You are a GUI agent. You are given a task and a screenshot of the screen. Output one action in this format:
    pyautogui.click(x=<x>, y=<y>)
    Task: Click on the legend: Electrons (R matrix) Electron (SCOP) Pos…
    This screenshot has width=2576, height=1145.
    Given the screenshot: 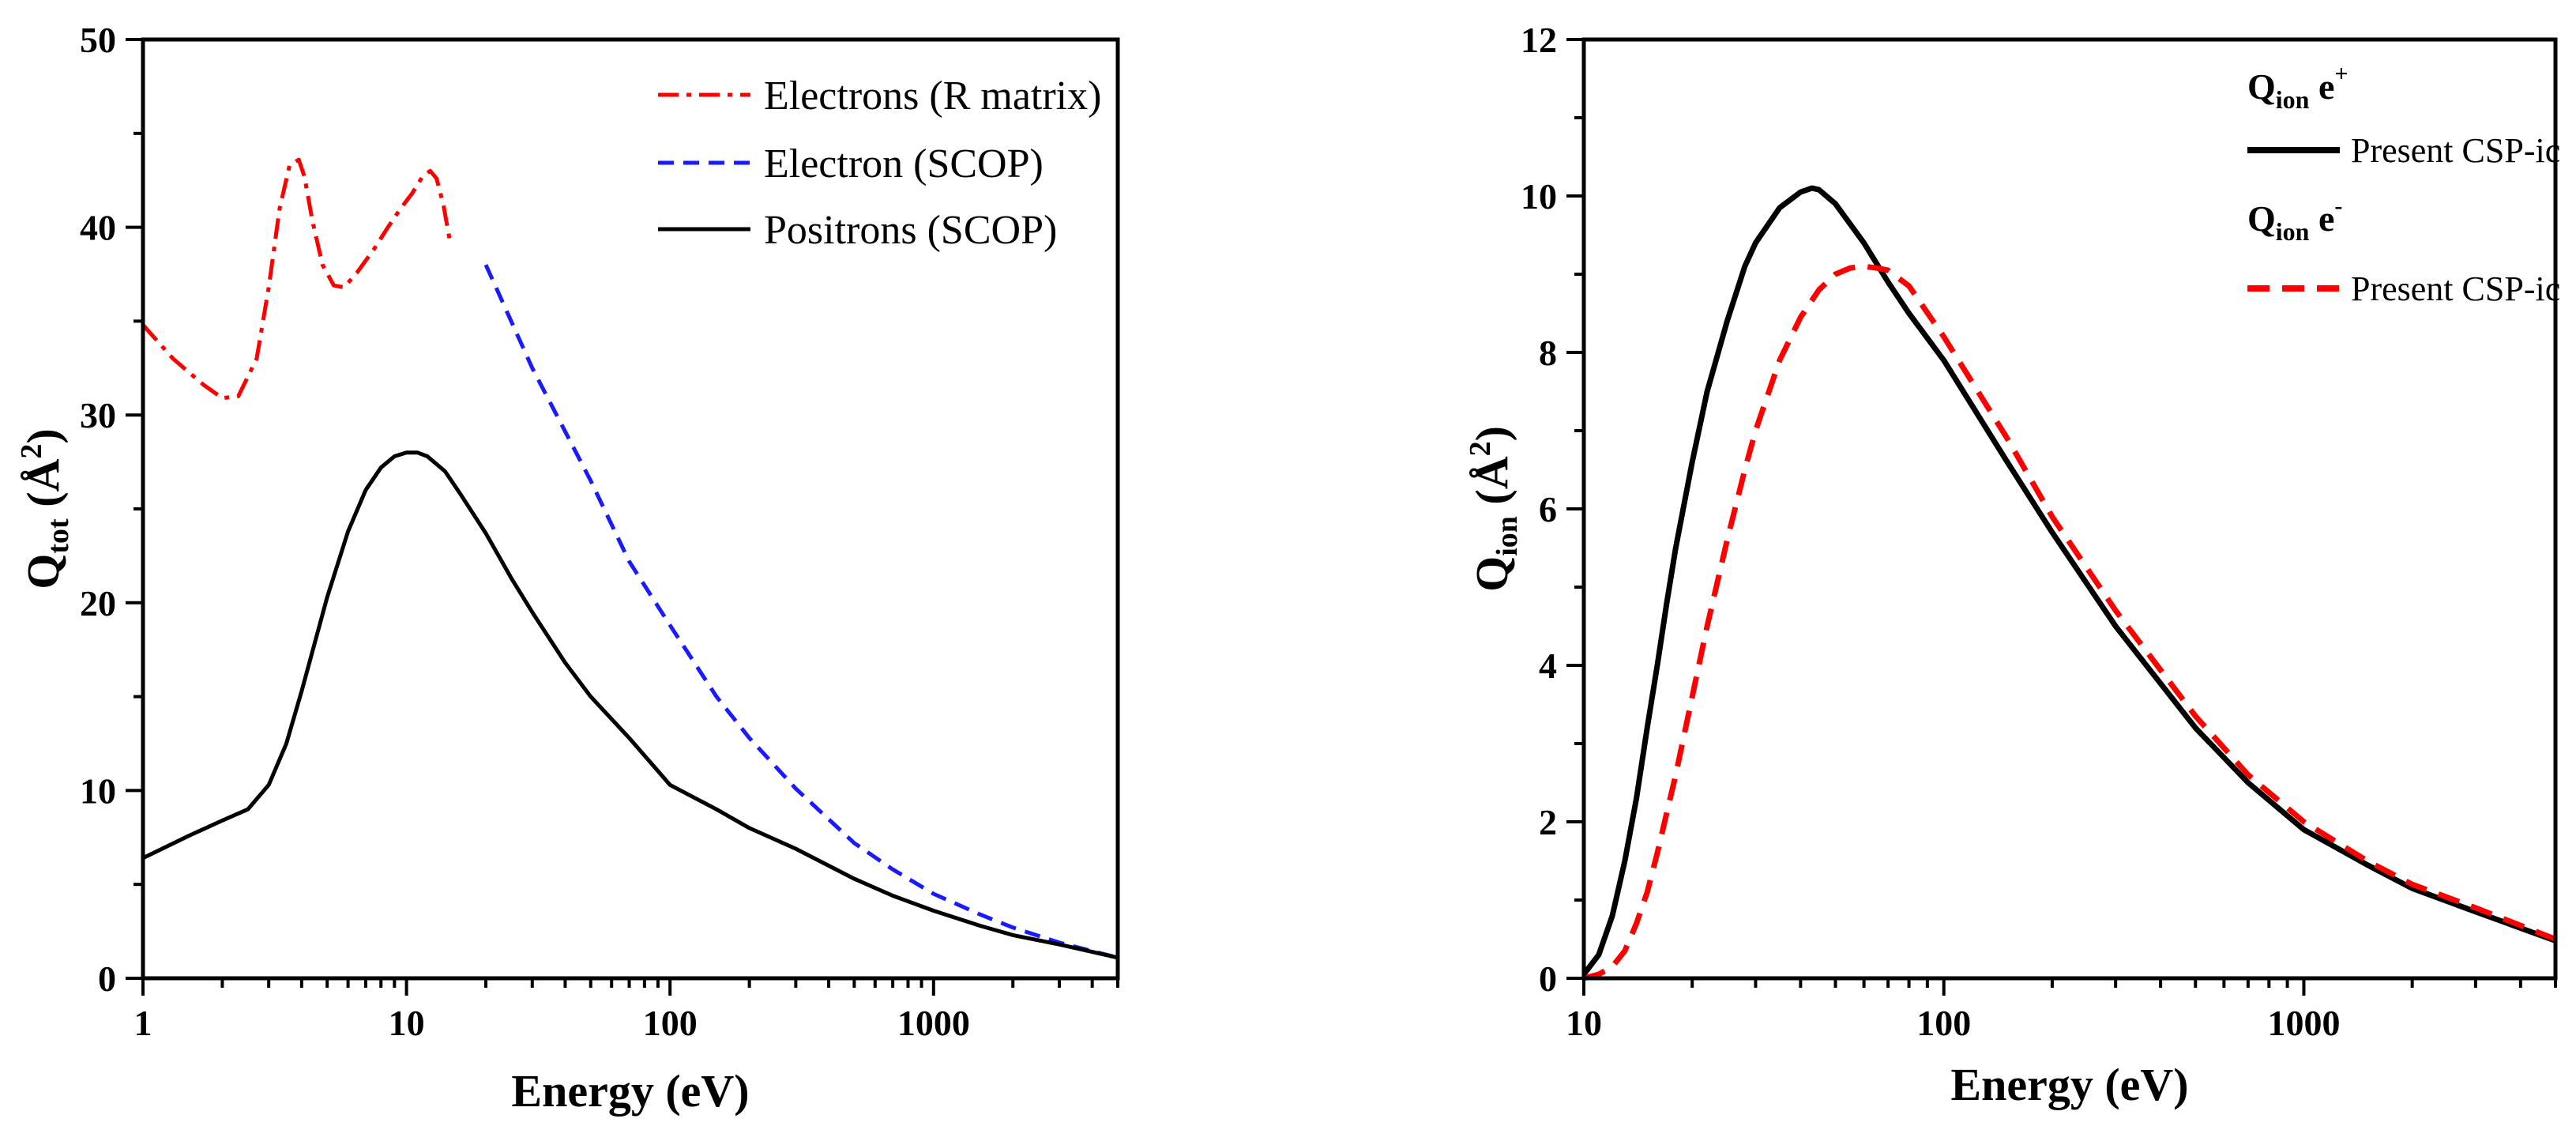 What is the action you would take?
    pyautogui.click(x=879, y=163)
    